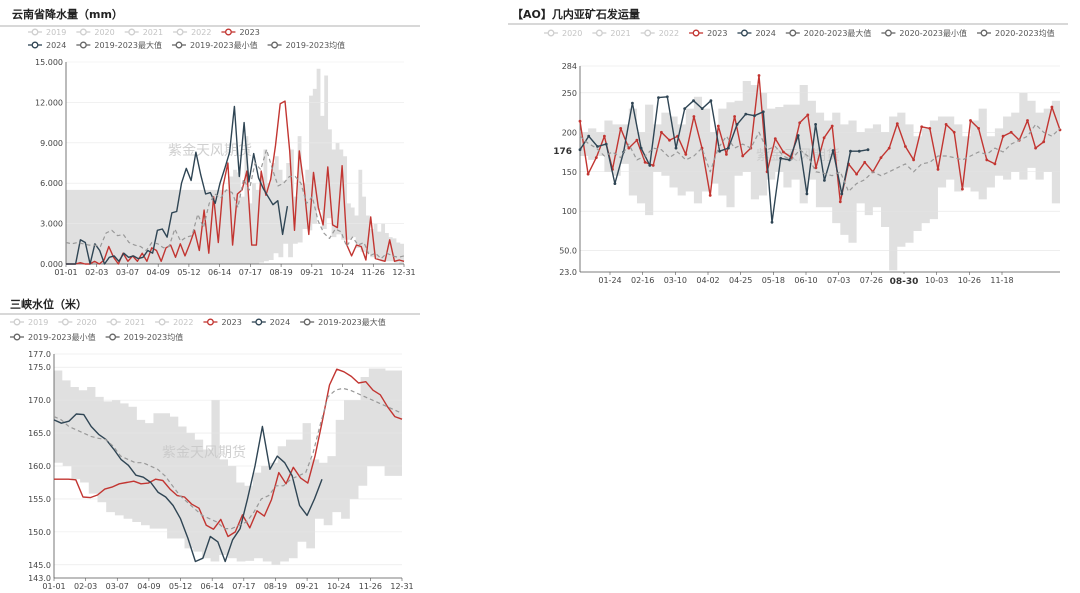 This screenshot has width=1080, height=593. I want to click on y-tick-label: 100, so click(569, 211).